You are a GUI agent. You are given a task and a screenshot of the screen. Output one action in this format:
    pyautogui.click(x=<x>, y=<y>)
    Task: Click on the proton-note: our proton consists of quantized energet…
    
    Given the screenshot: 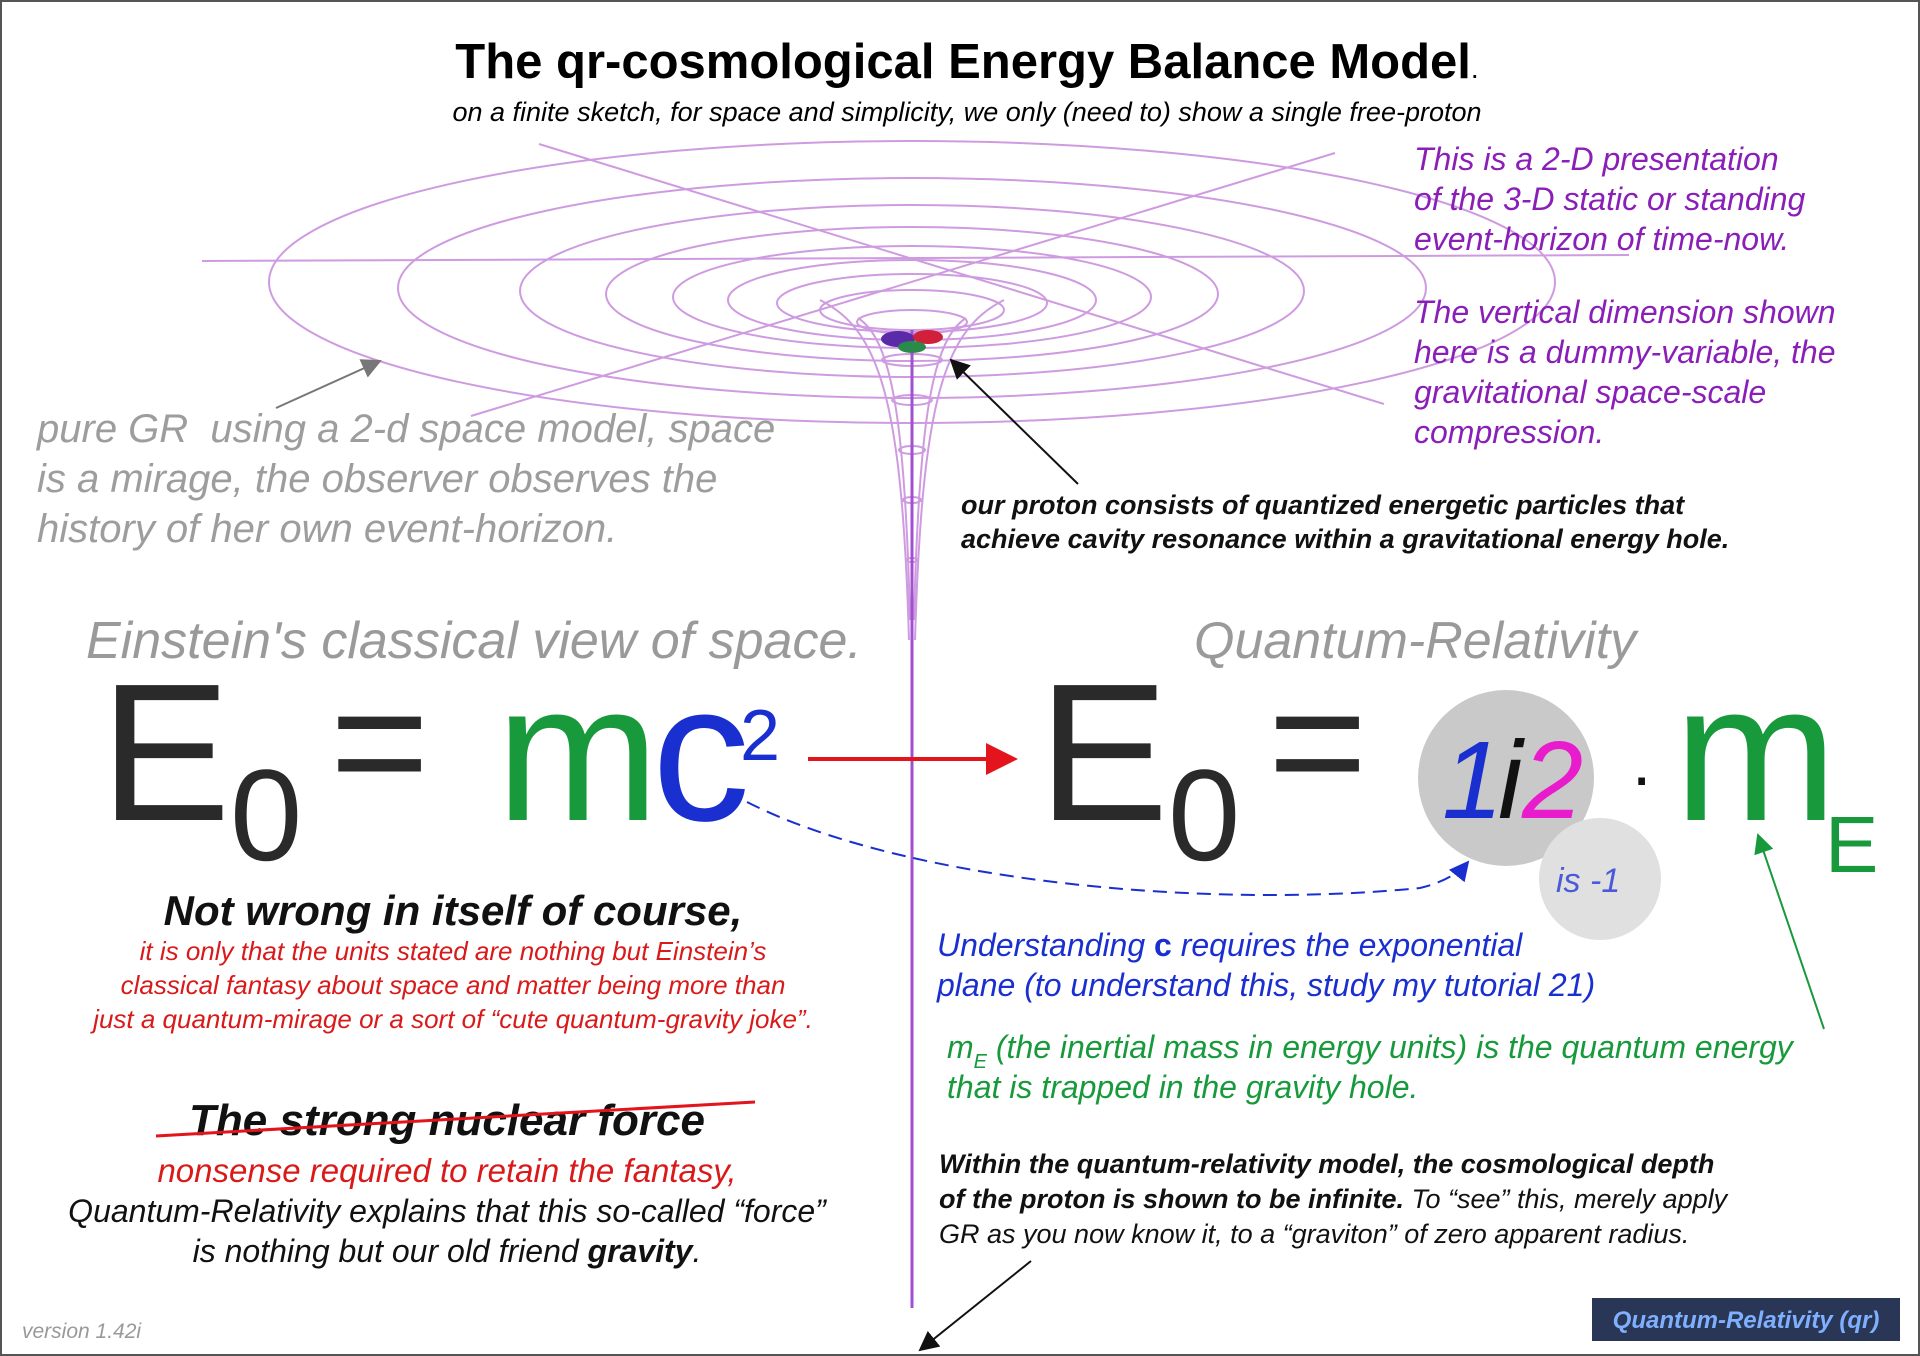 What is the action you would take?
    pyautogui.click(x=1345, y=522)
    